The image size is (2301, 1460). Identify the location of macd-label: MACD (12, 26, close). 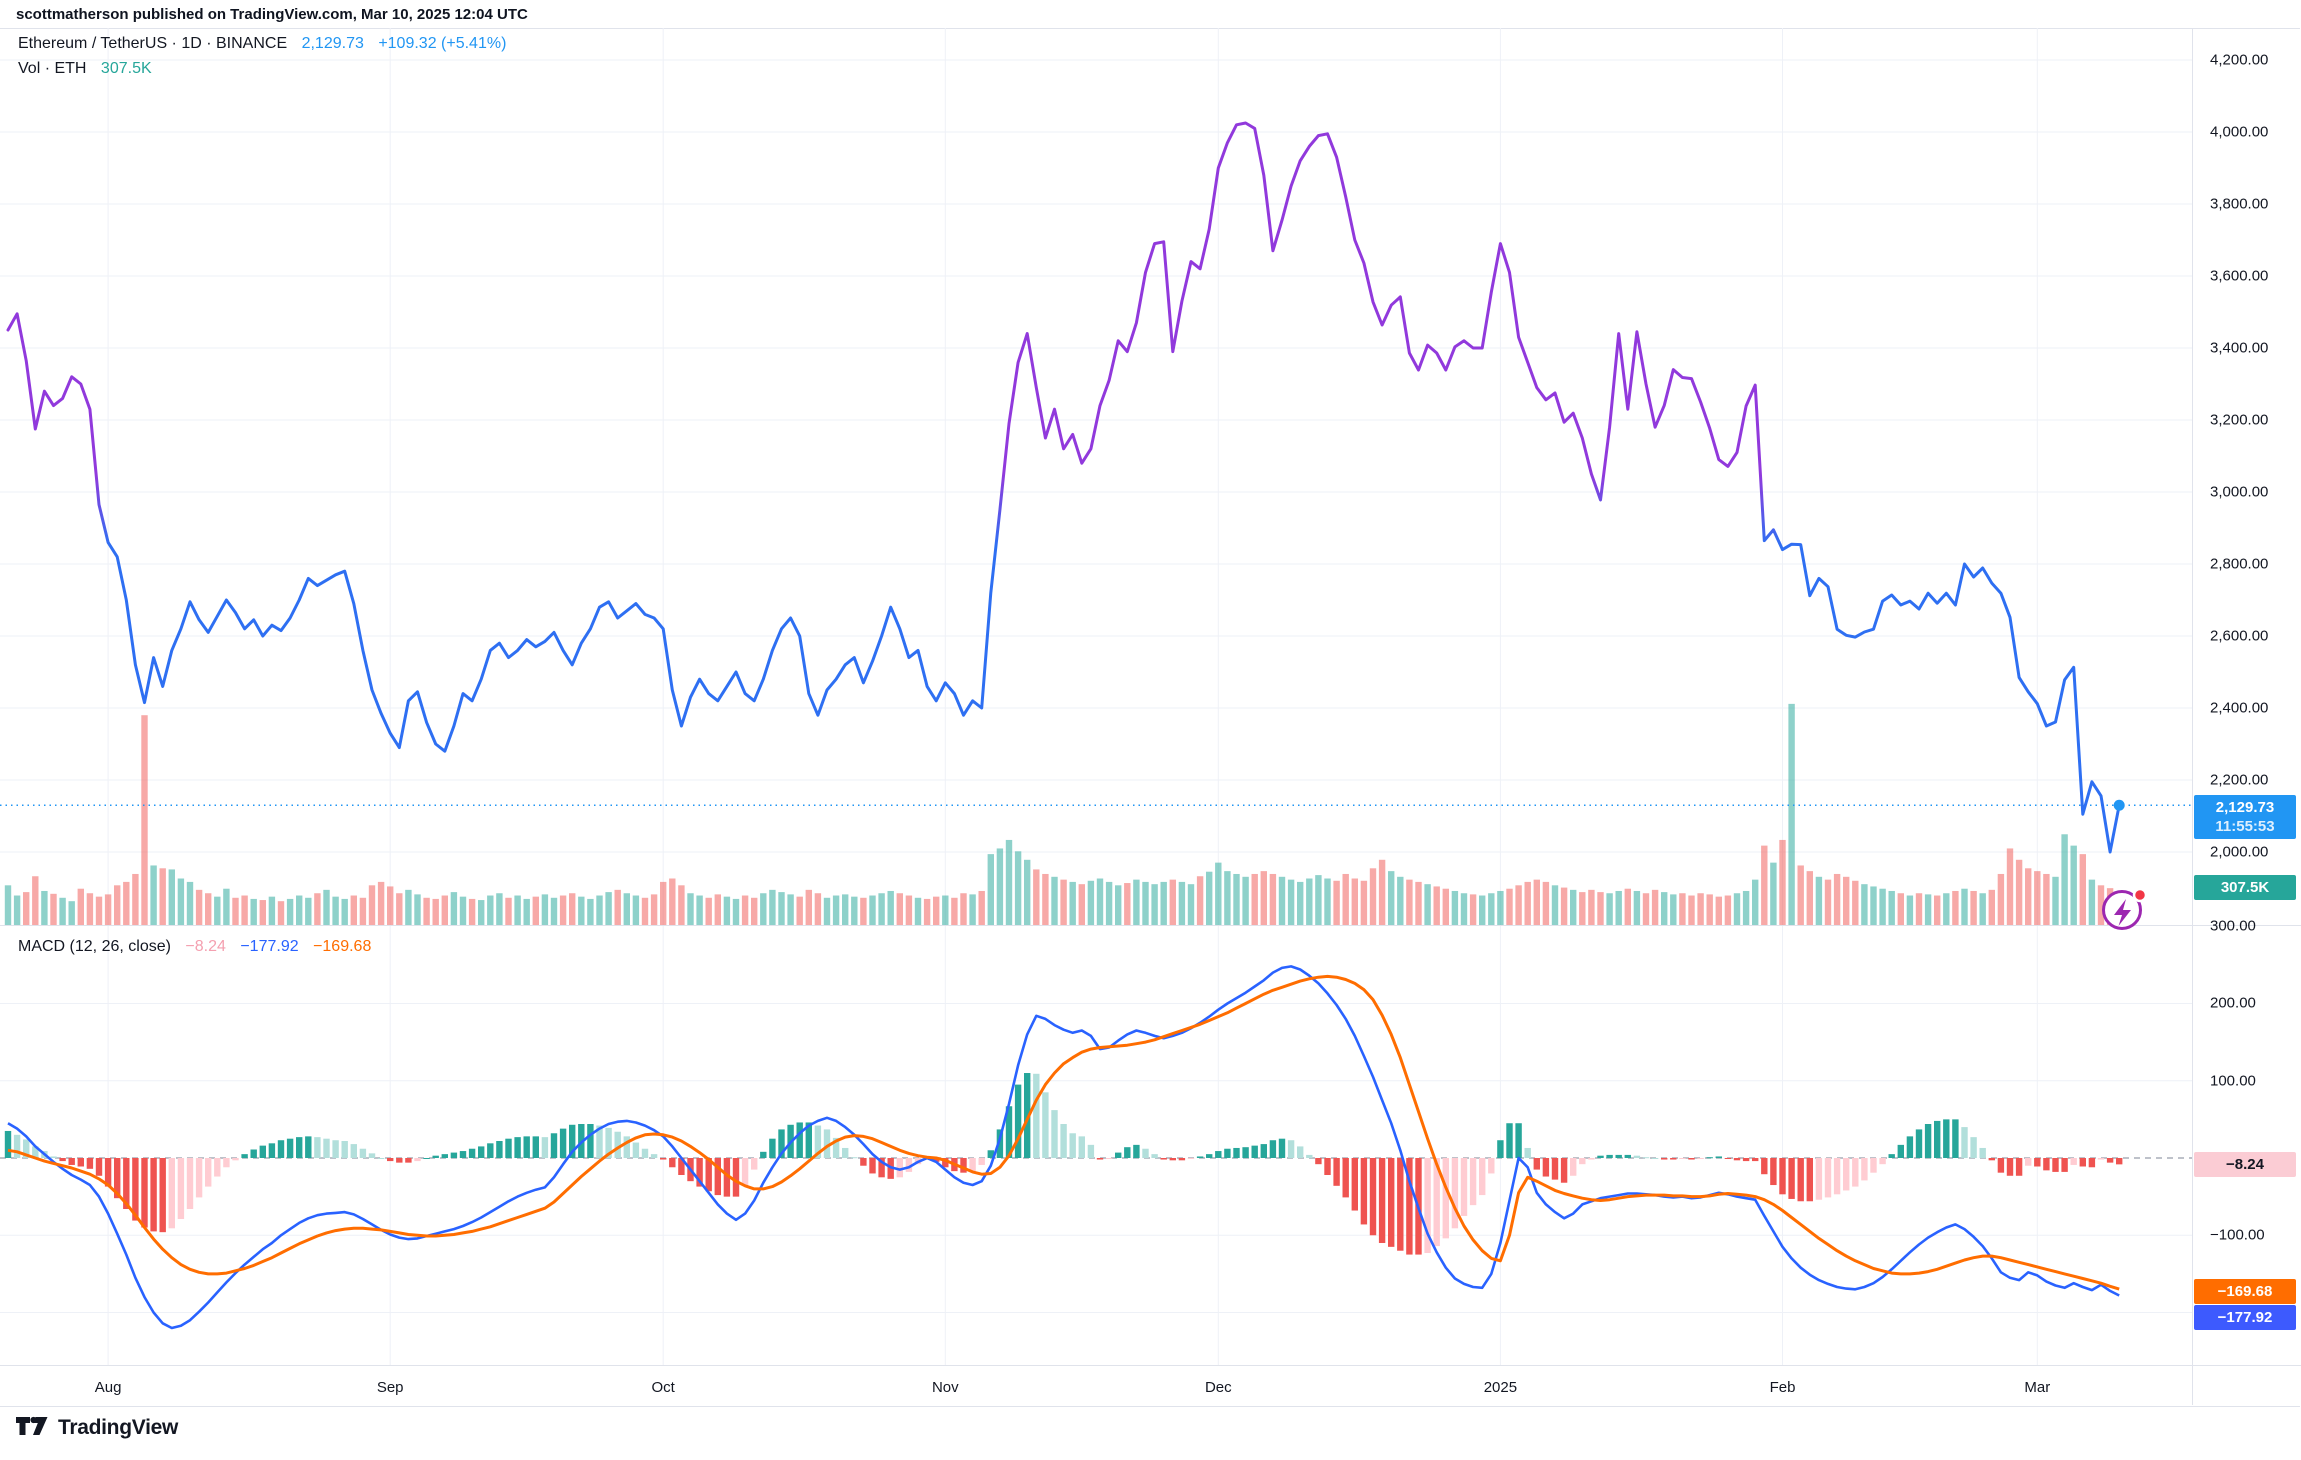
(94, 946).